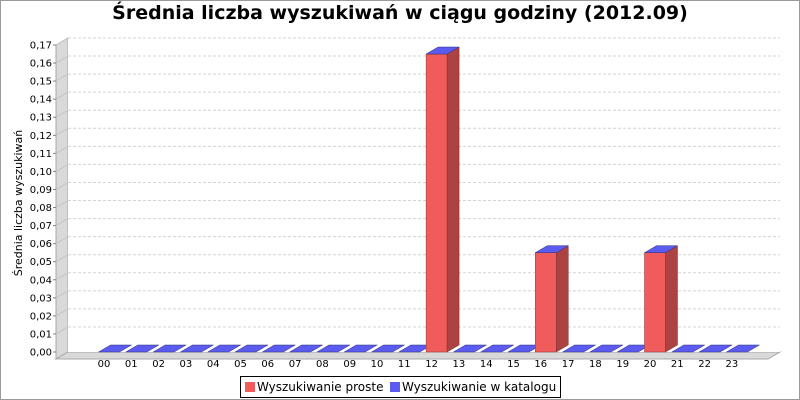 Image resolution: width=800 pixels, height=400 pixels. Describe the element at coordinates (104, 364) in the screenshot. I see `x-tick-label: 00` at that location.